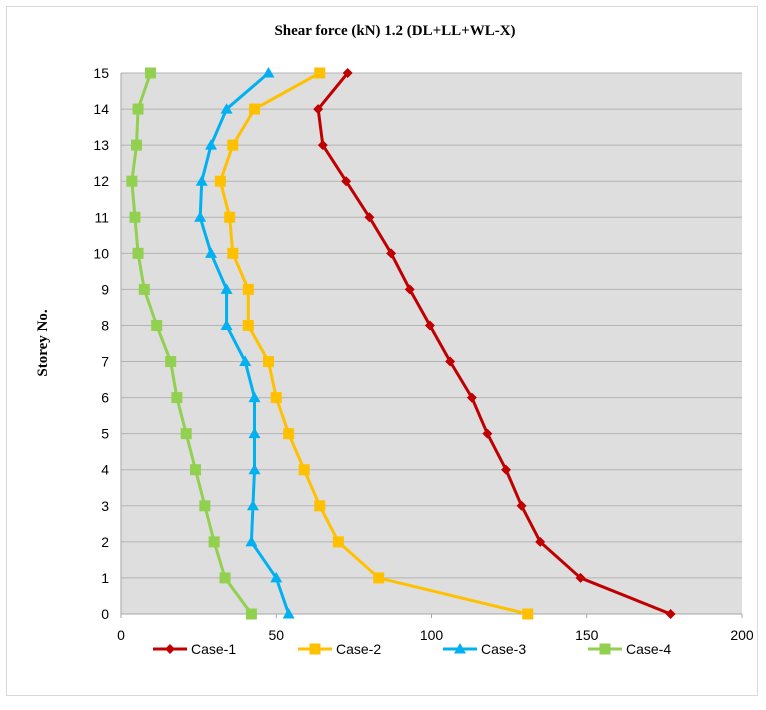 The width and height of the screenshot is (766, 710). Describe the element at coordinates (101, 73) in the screenshot. I see `y-tick-label: 15` at that location.